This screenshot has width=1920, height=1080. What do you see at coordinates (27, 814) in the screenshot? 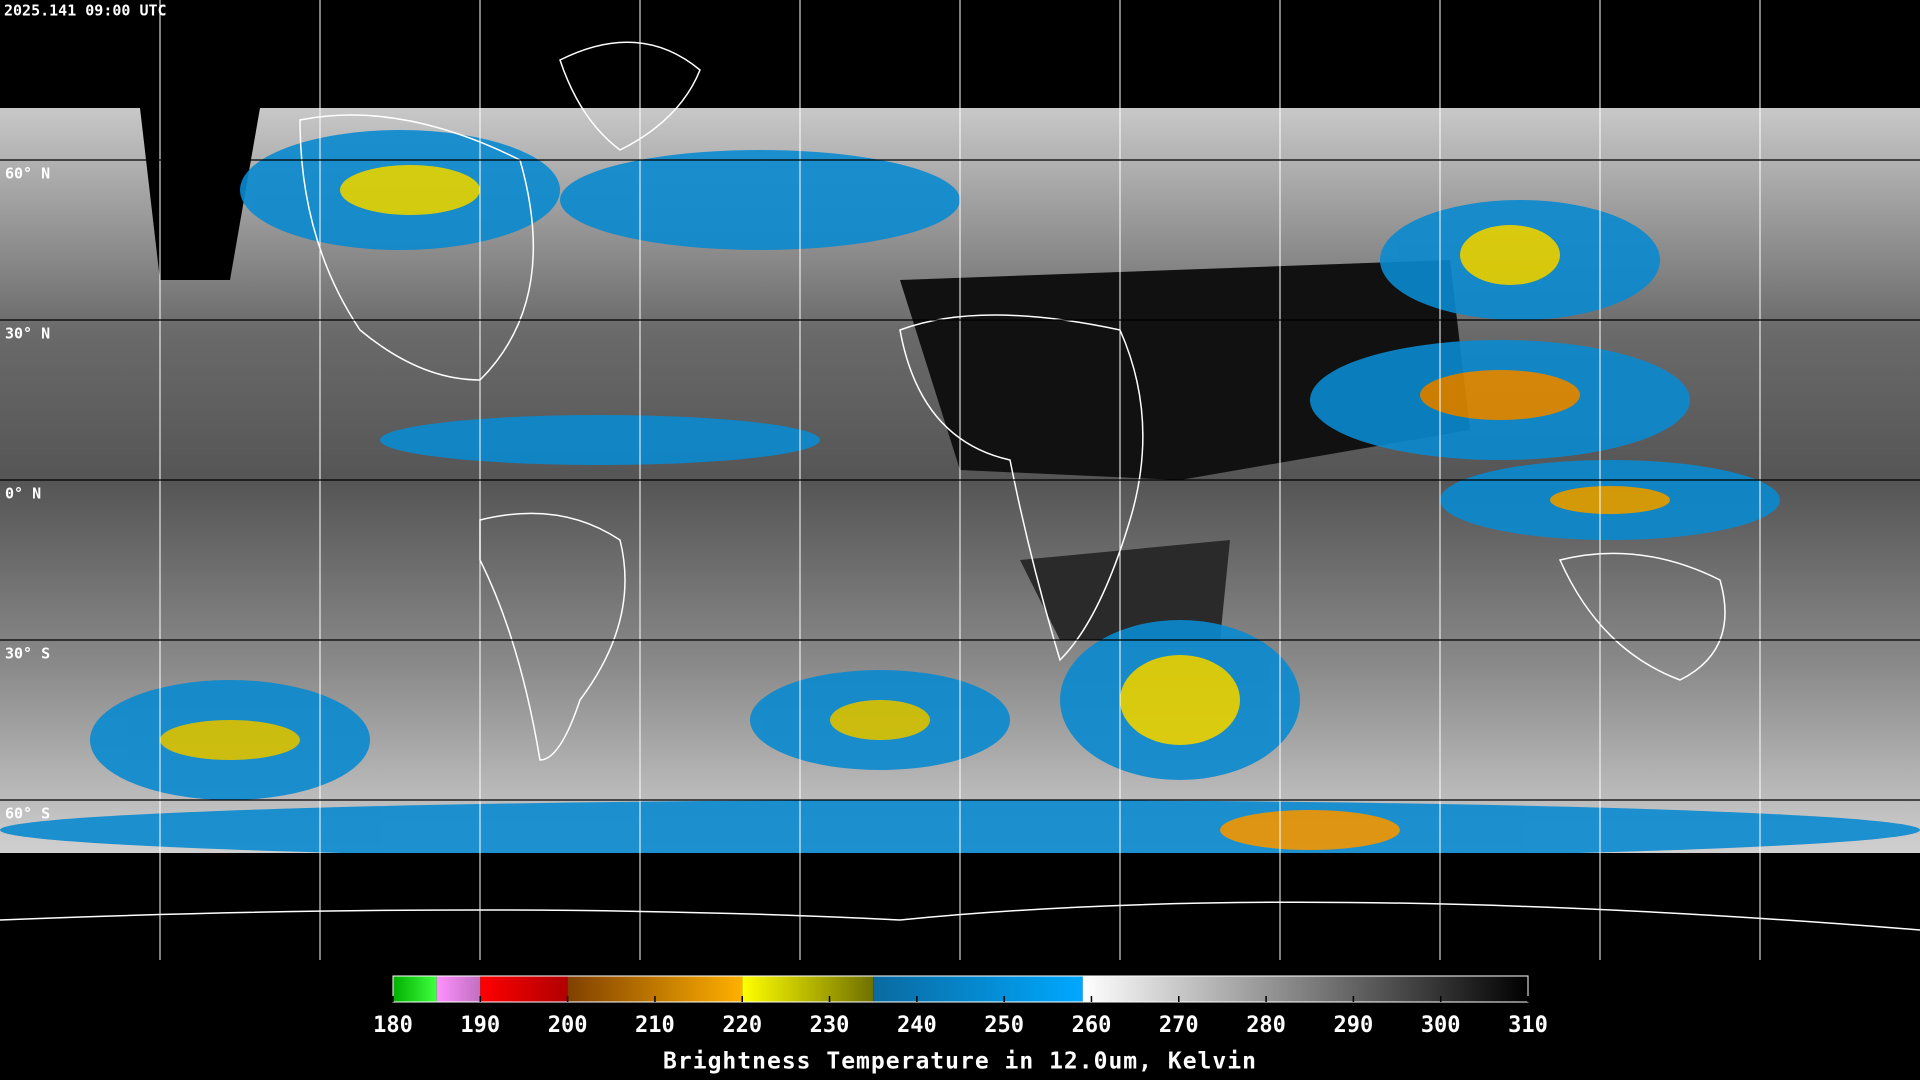
I see `latitude-label: 60° S` at bounding box center [27, 814].